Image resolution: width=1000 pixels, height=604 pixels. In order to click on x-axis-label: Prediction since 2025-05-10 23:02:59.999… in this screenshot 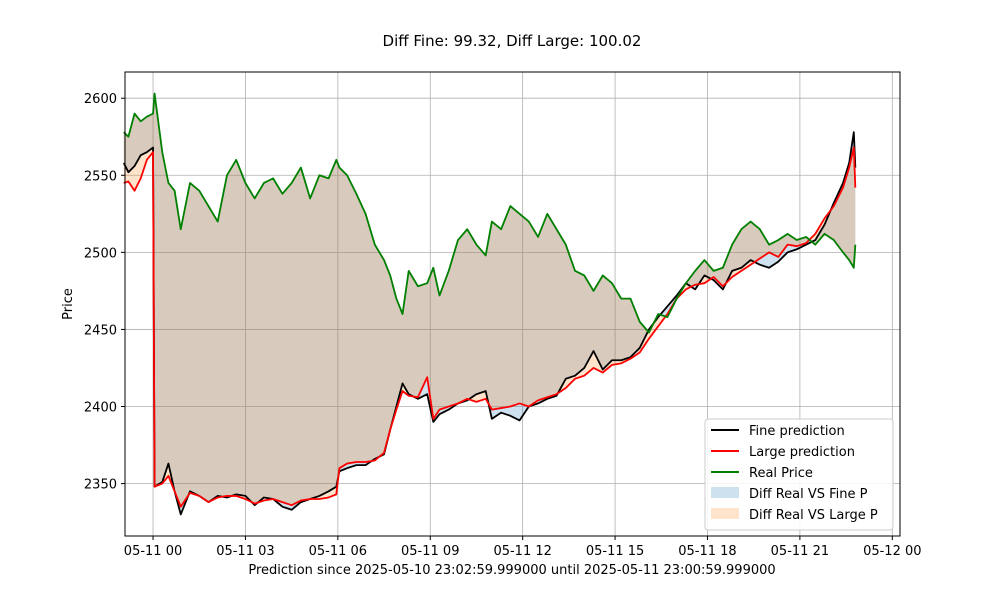, I will do `click(511, 570)`.